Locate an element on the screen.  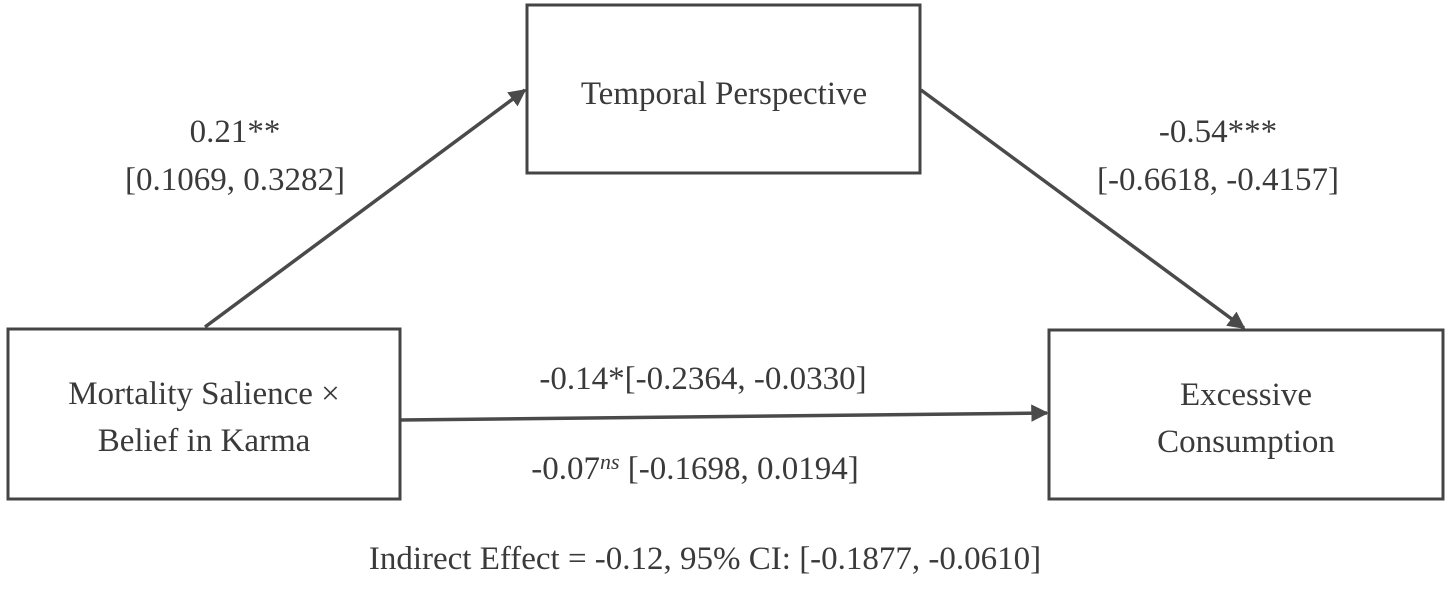
predictor-box is located at coordinates (204, 414).